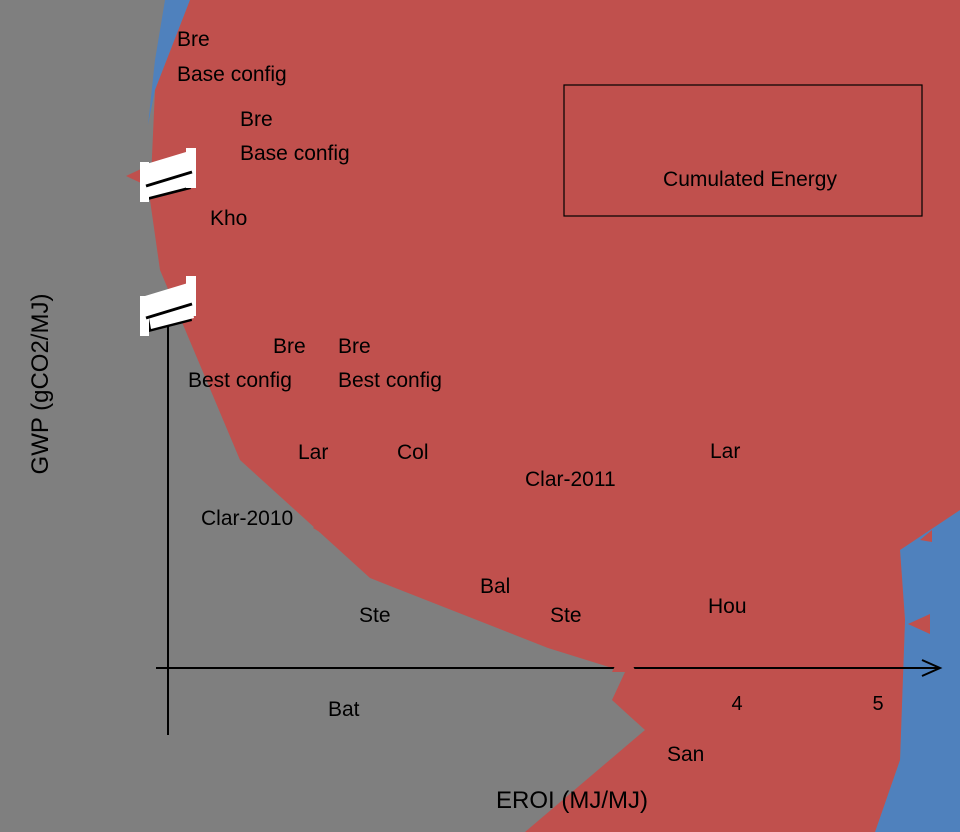  What do you see at coordinates (570, 479) in the screenshot?
I see `point-label: Clar-2011` at bounding box center [570, 479].